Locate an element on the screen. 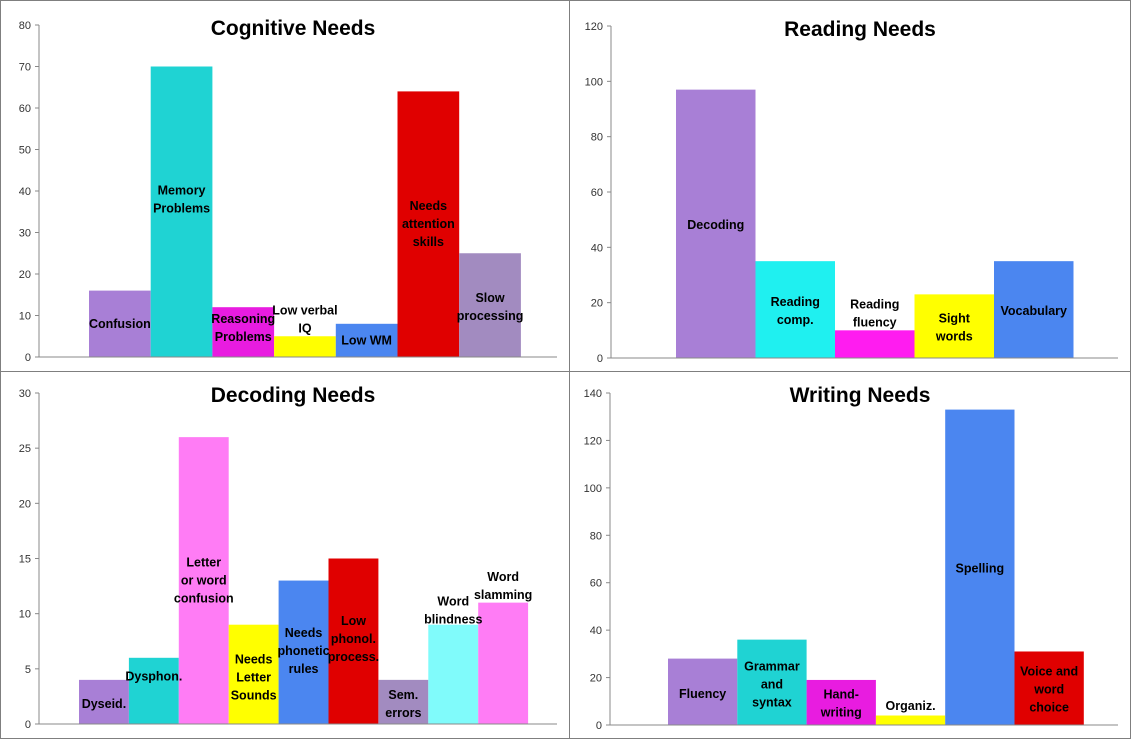  bar-letter-or-word-confusion is located at coordinates (203, 580).